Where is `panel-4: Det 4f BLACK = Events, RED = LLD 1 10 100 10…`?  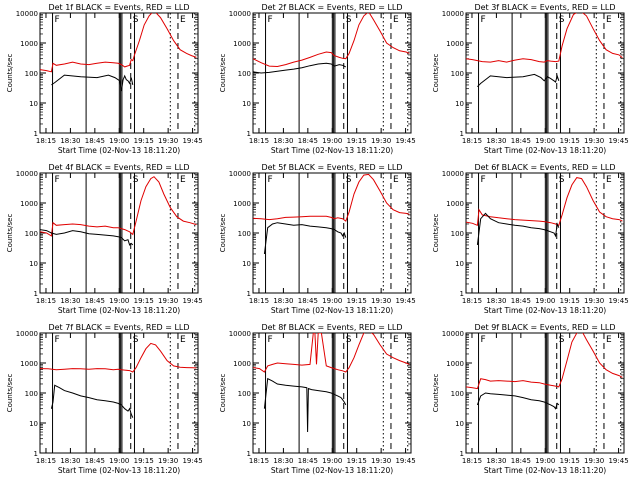 panel-4: Det 4f BLACK = Events, RED = LLD 1 10 100 10… is located at coordinates (104, 239).